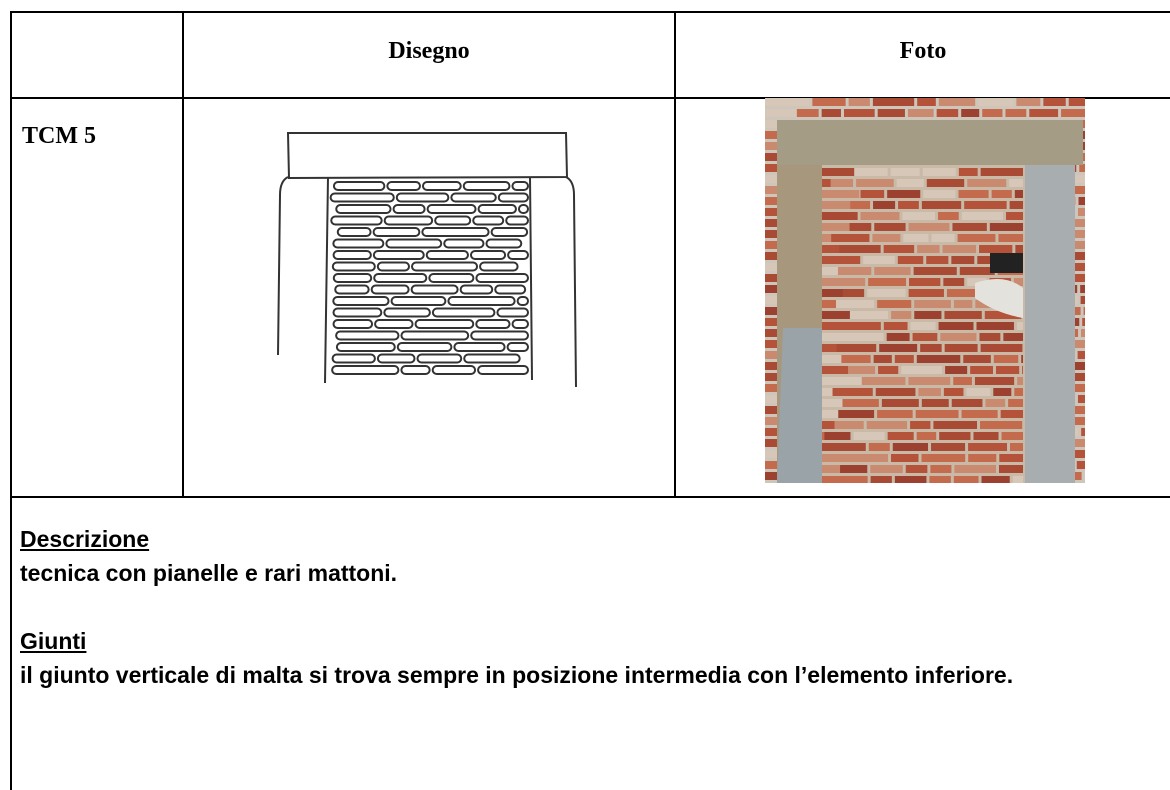 This screenshot has width=1170, height=790. What do you see at coordinates (11, 400) in the screenshot?
I see `border` at bounding box center [11, 400].